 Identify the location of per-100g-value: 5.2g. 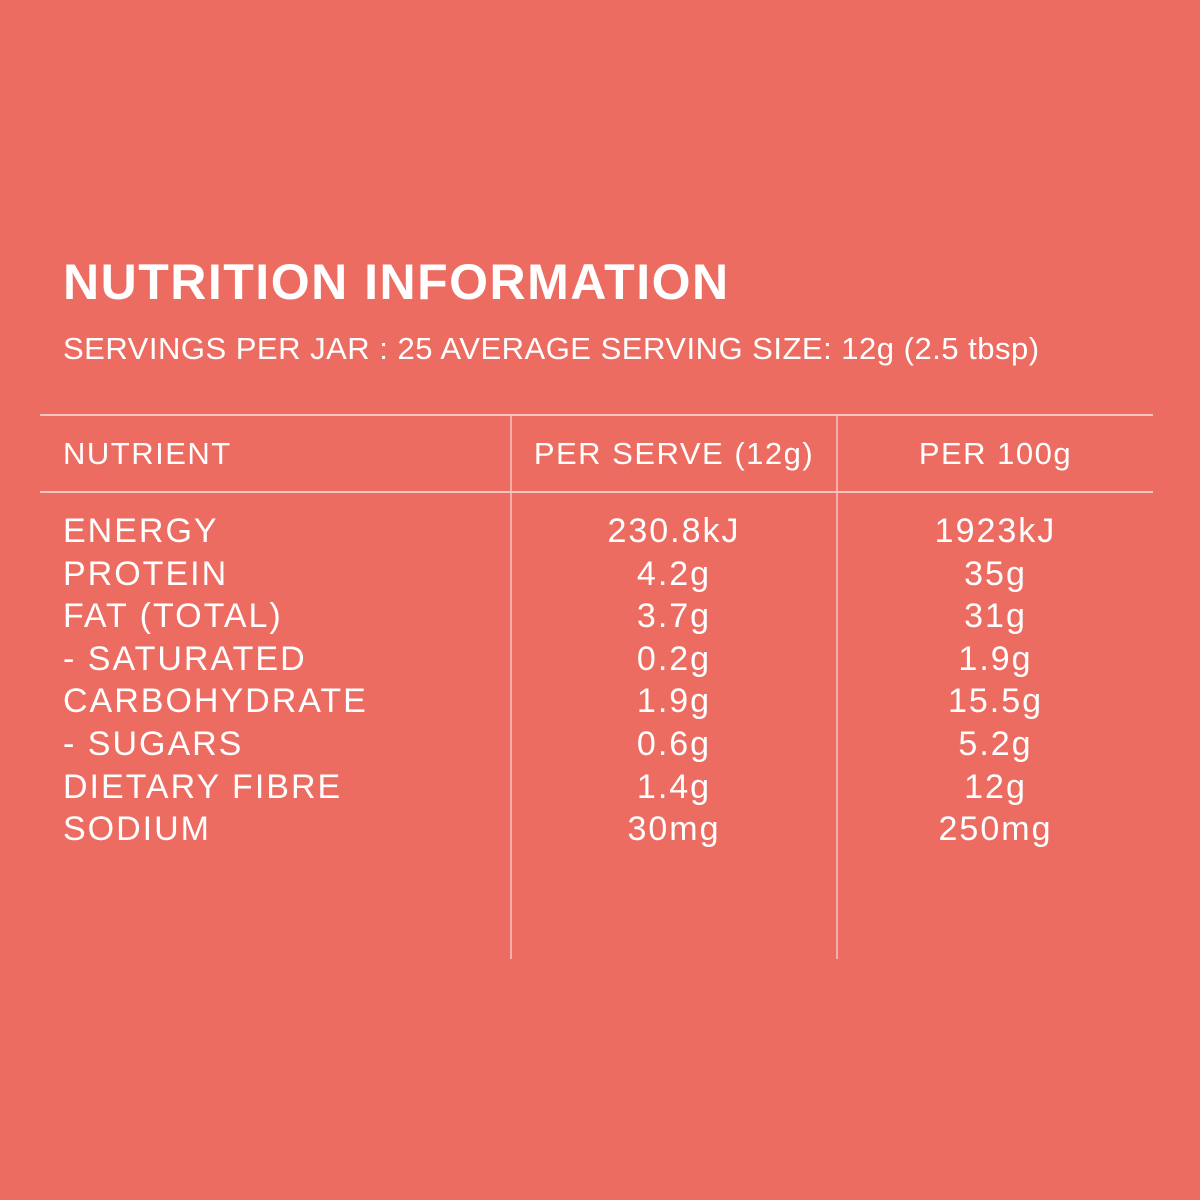
(995, 743).